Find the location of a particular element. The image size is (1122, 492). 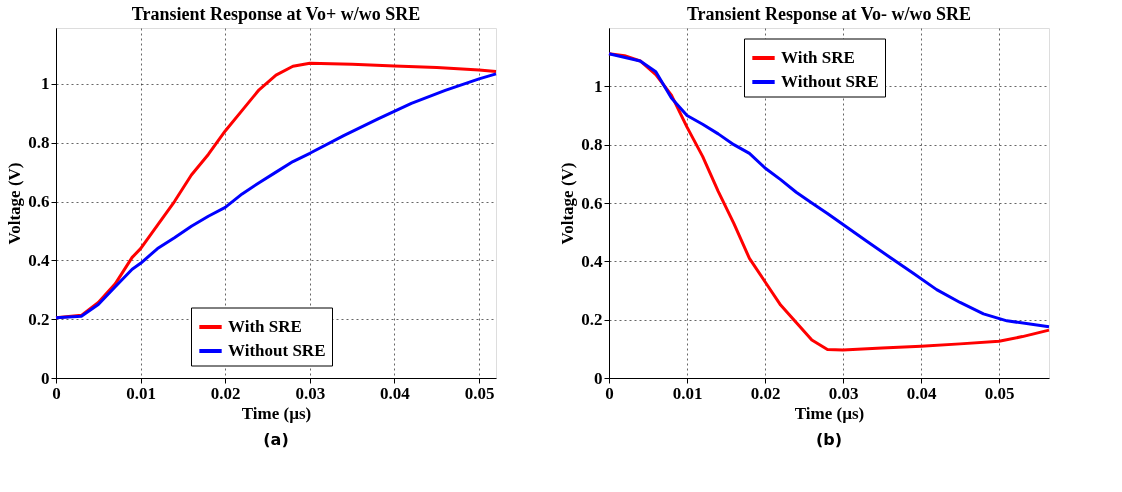

text: (a) is located at coordinates (276, 439).